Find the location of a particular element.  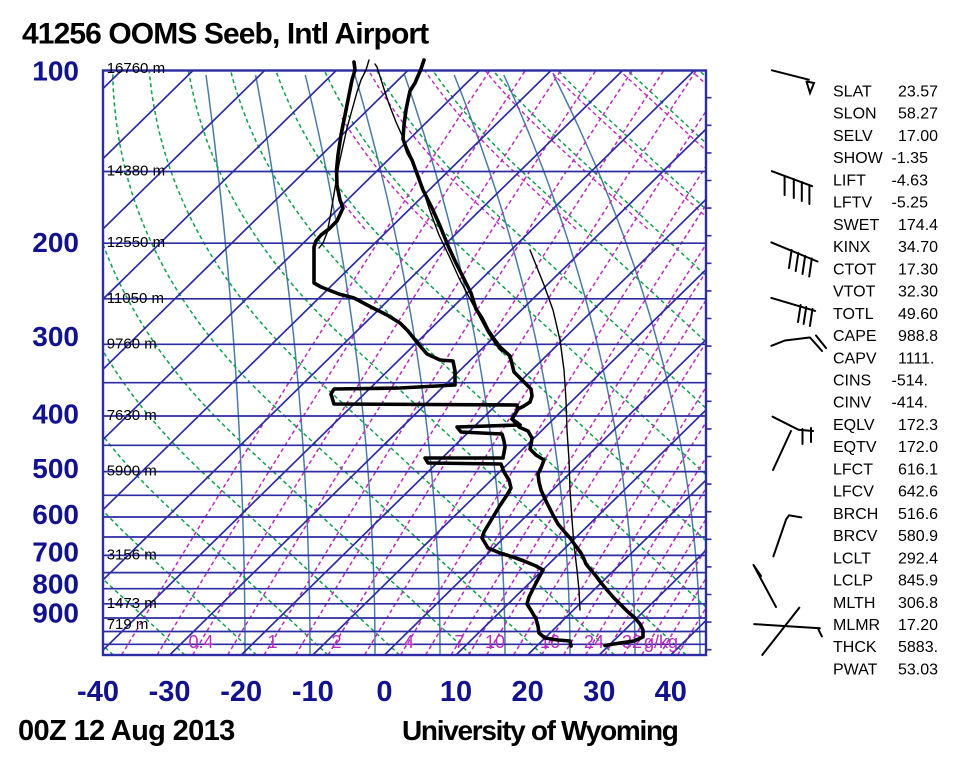

svg-text: 845.9 is located at coordinates (918, 581).